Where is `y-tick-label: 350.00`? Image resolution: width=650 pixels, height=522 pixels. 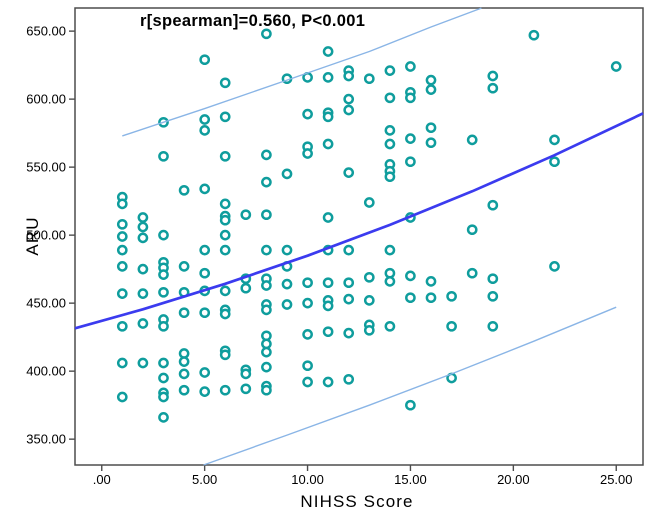 y-tick-label: 350.00 is located at coordinates (46, 439).